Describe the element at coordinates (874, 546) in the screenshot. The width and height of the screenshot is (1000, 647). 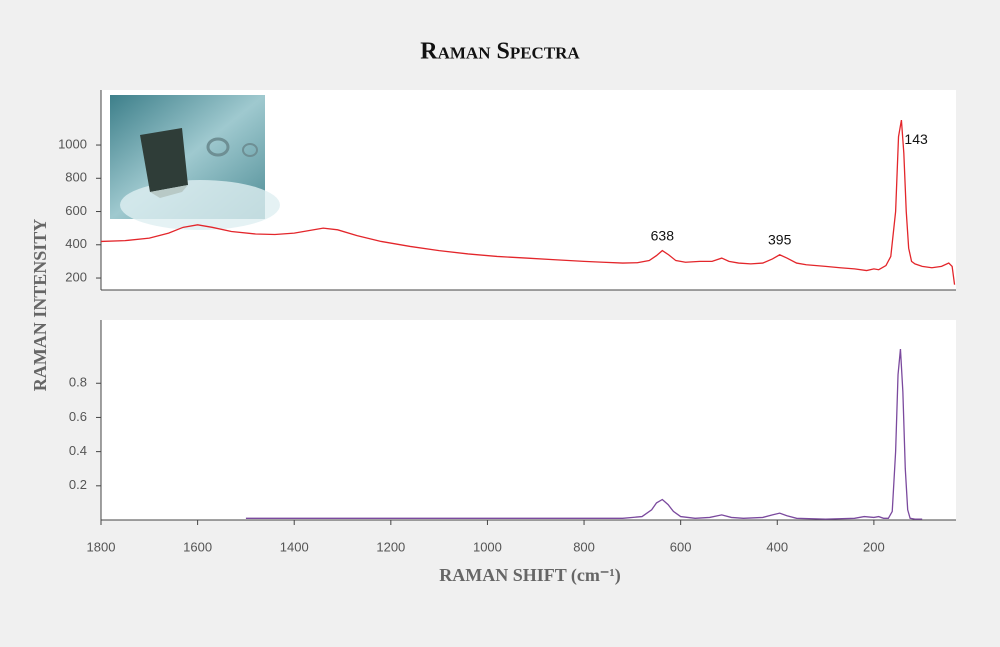
I see `x-tick-label: 200` at that location.